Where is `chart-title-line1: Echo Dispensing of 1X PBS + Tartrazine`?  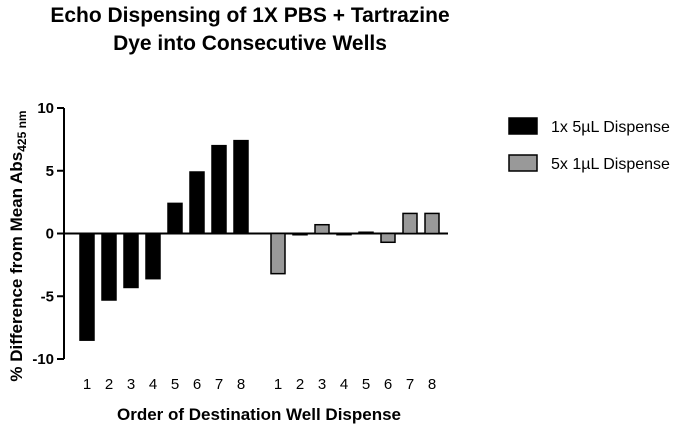
chart-title-line1: Echo Dispensing of 1X PBS + Tartrazine is located at coordinates (249, 15).